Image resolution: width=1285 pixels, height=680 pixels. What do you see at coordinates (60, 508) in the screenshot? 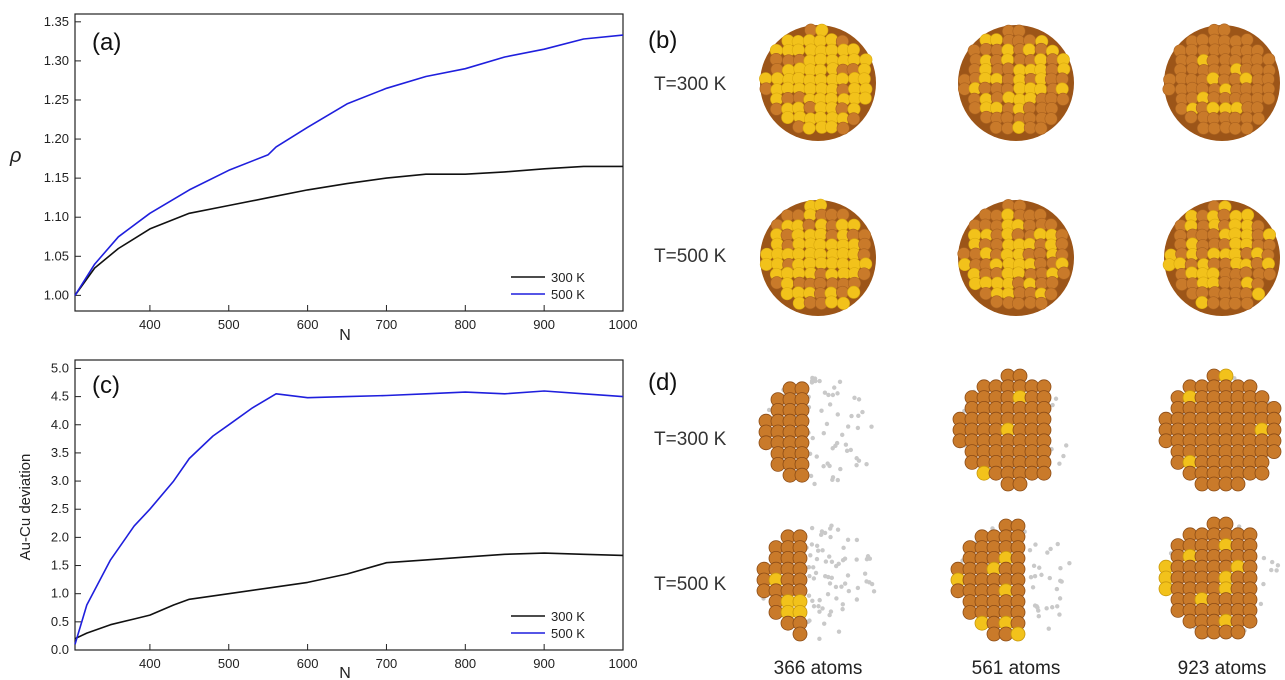
I see `y-tick-label: 2.5` at bounding box center [60, 508].